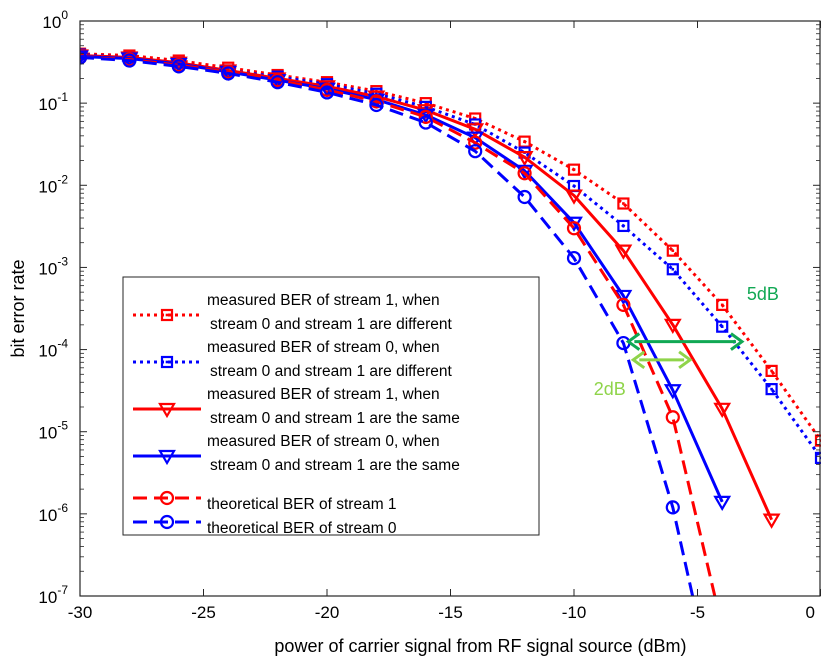 Image resolution: width=821 pixels, height=663 pixels. I want to click on legend-label: theoretical BER of stream 1, so click(302, 504).